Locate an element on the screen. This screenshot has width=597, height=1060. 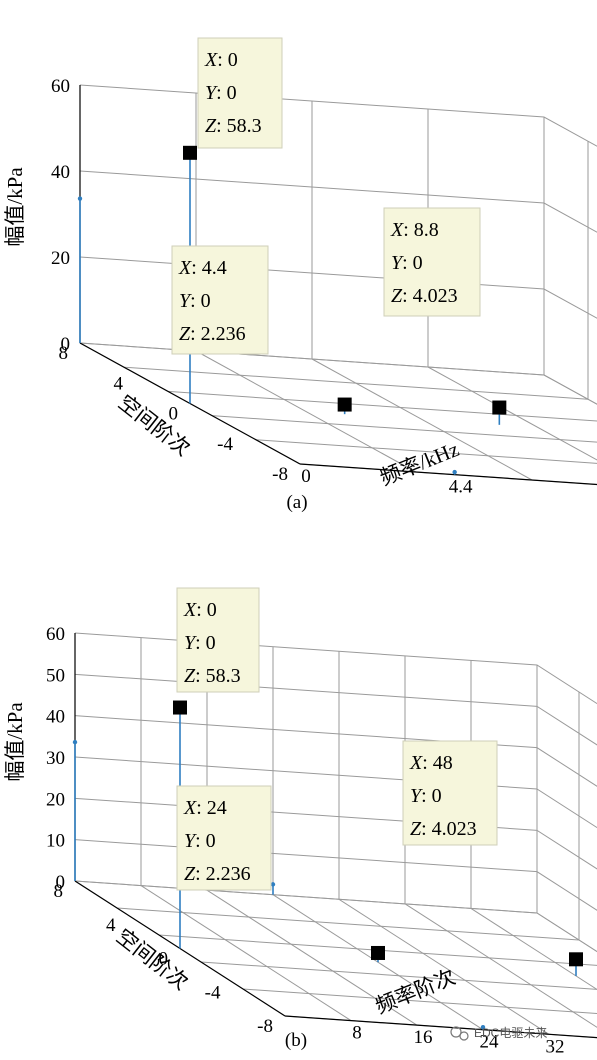
datatip: X: 4.4 Y: 0 Z: 2.236 is located at coordinates (220, 300).